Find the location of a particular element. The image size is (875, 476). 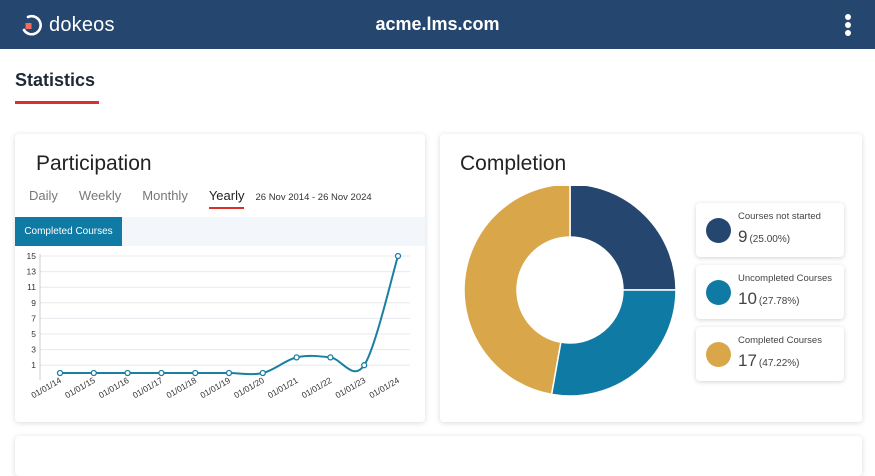

tab-weekly: Weekly is located at coordinates (100, 195).